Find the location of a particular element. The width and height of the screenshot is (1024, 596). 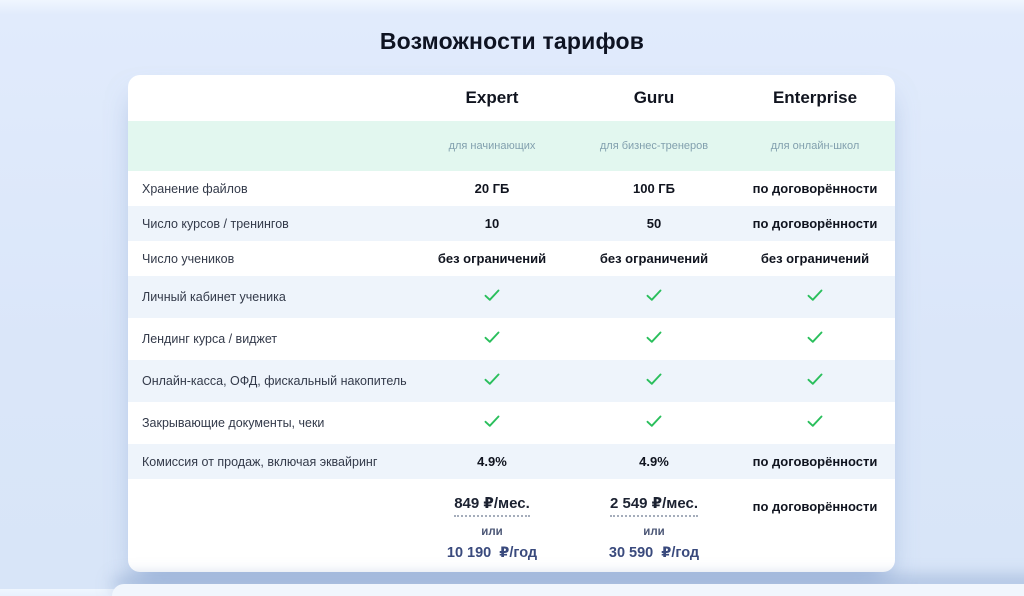

feature-label: Онлайн-касса, ОФД, фискальный накопитель is located at coordinates (274, 381).